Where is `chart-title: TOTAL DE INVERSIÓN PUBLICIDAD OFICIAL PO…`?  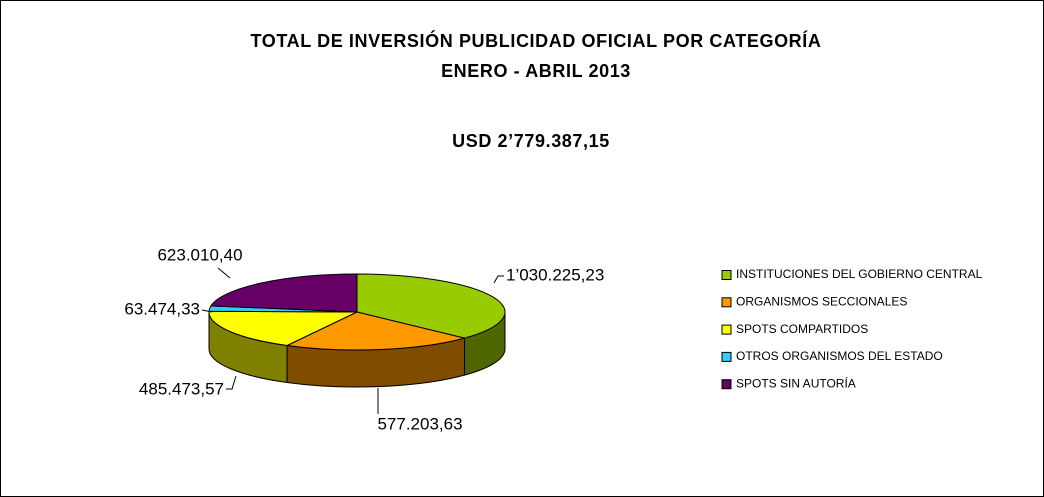
chart-title: TOTAL DE INVERSIÓN PUBLICIDAD OFICIAL PO… is located at coordinates (536, 40).